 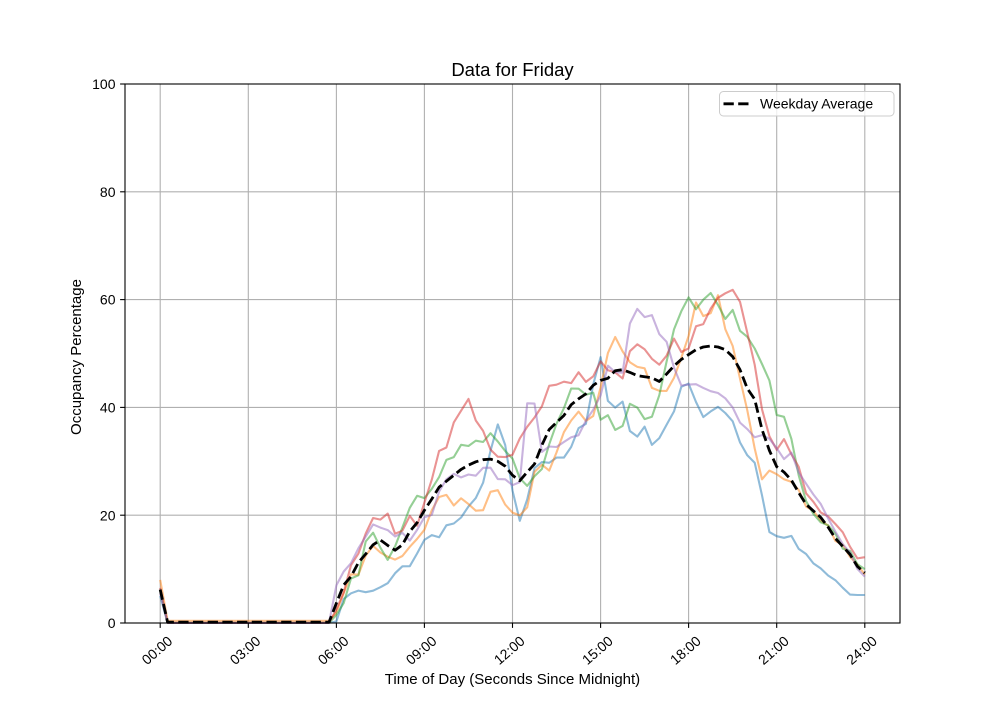 What do you see at coordinates (512, 679) in the screenshot?
I see `svg-text:Time of Day (Seconds Since Mid: Time of Day (Seconds Since Midnight)` at bounding box center [512, 679].